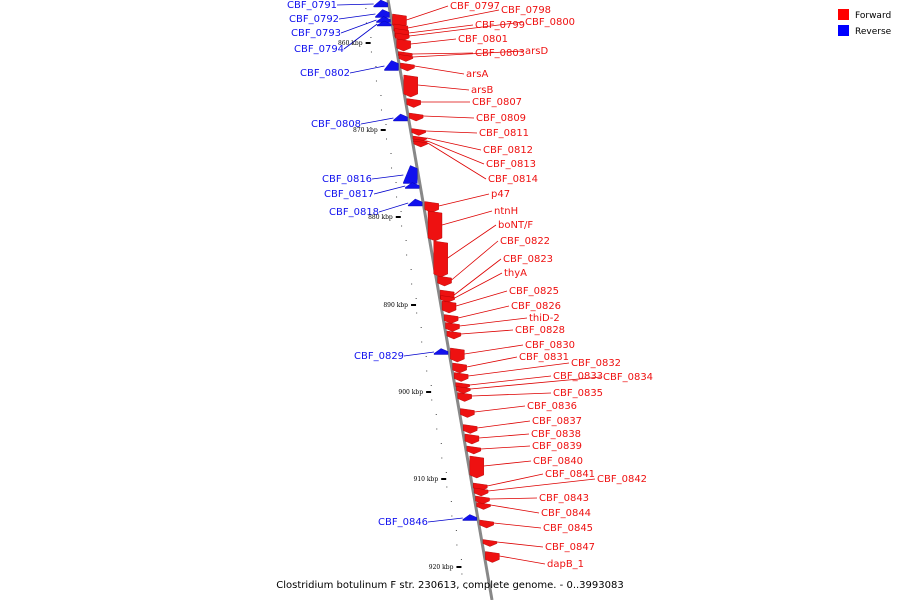  Describe the element at coordinates (568, 528) in the screenshot. I see `gene-label-CBF_0845: CBF_0845` at that location.